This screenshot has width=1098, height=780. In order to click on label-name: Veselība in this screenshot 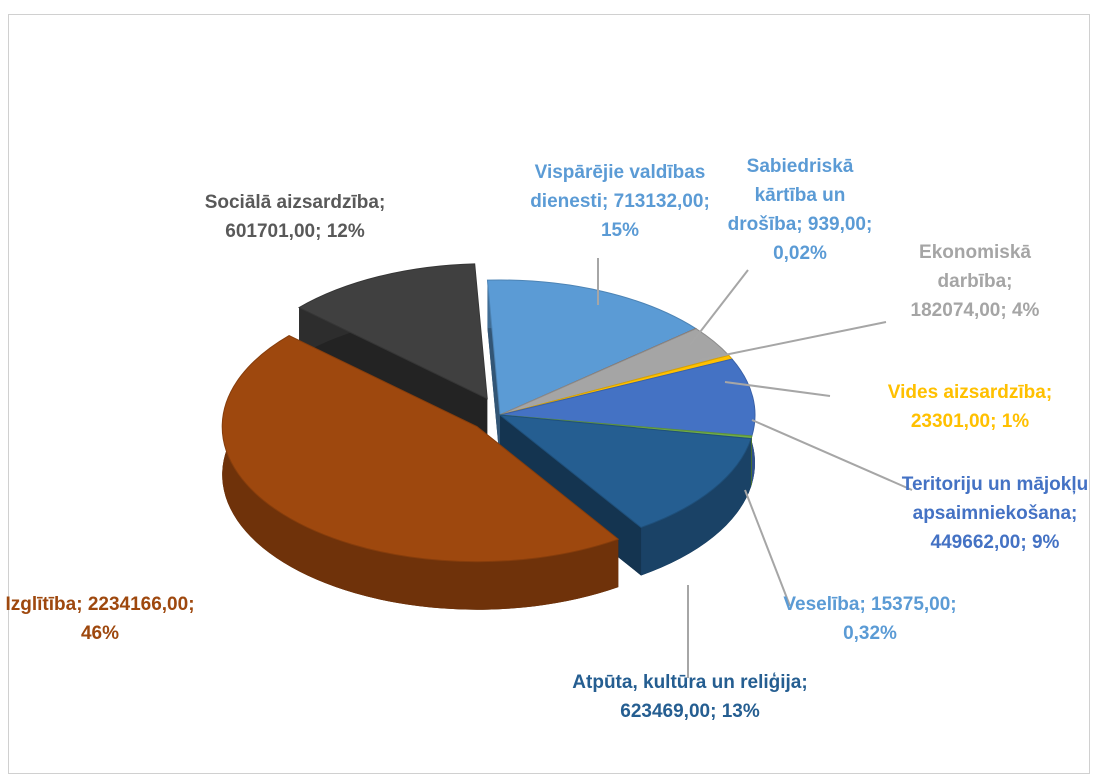, I will do `click(821, 604)`.